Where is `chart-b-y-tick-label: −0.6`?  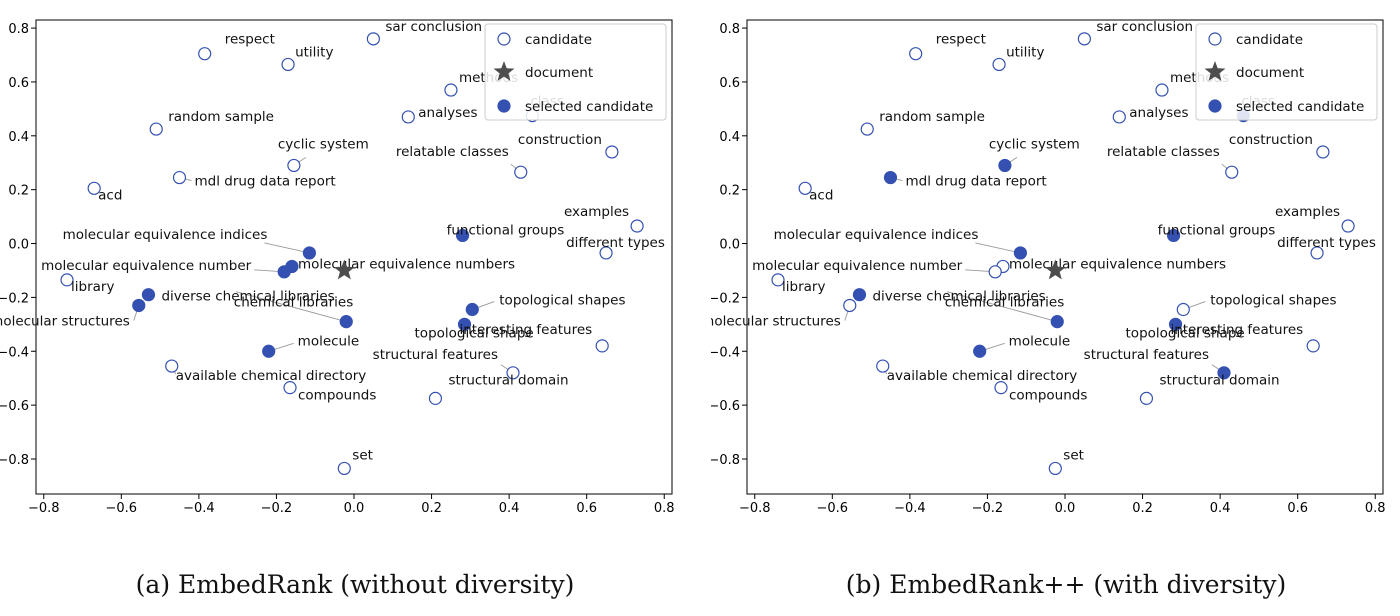
chart-b-y-tick-label: −0.6 is located at coordinates (725, 406).